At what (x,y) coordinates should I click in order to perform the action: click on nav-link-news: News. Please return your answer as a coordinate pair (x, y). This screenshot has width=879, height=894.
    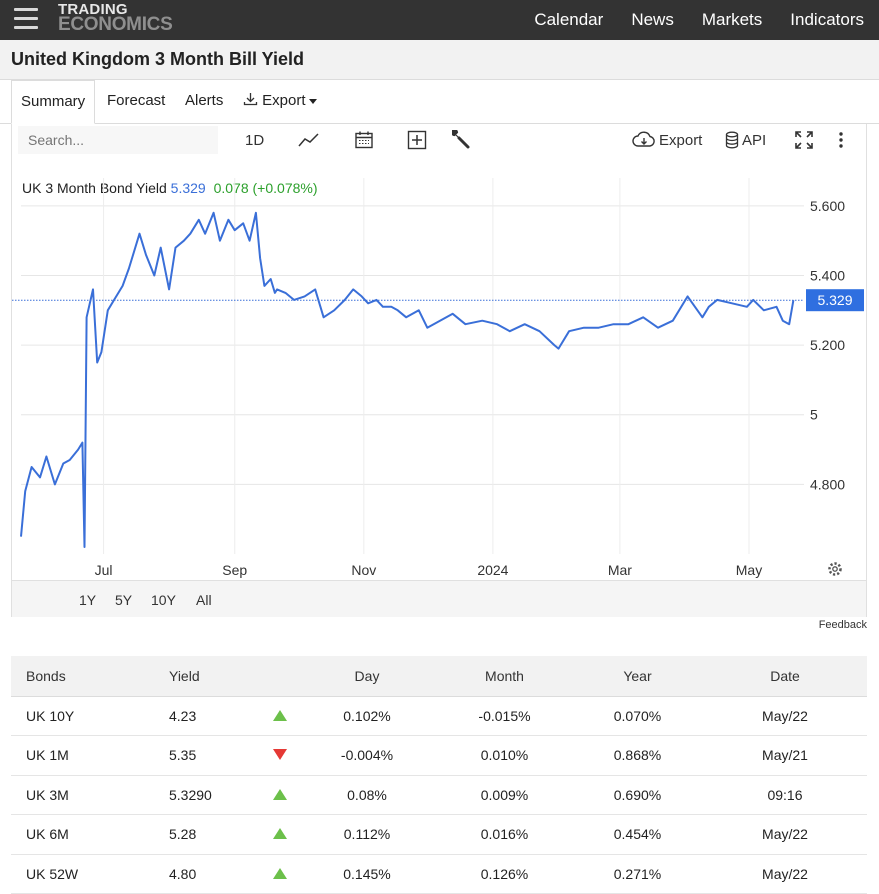
    Looking at the image, I should click on (652, 19).